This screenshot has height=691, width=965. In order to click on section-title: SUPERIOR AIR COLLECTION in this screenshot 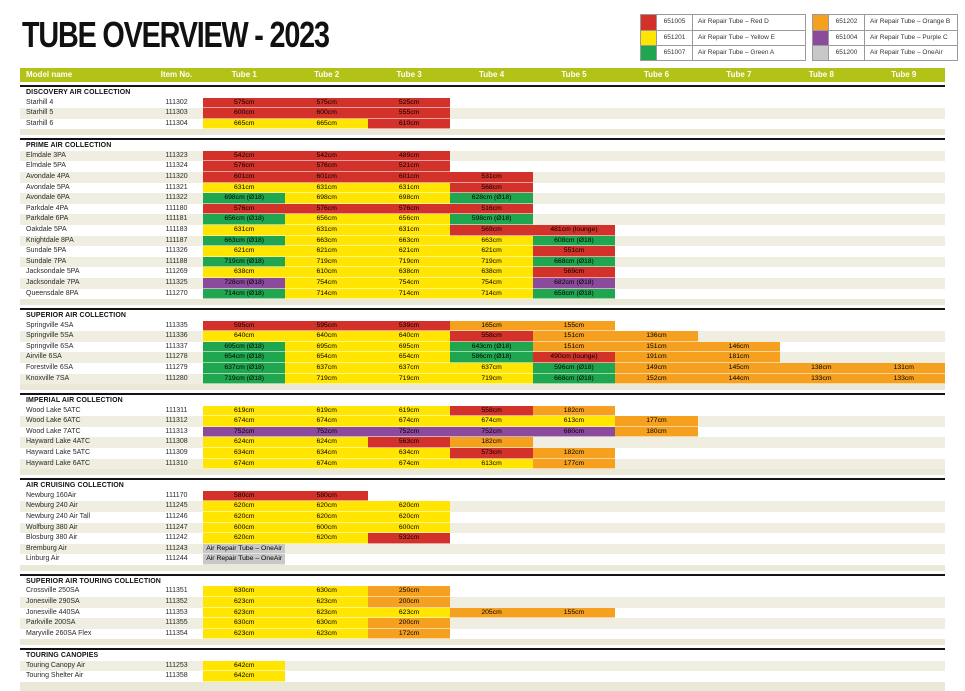, I will do `click(482, 314)`.